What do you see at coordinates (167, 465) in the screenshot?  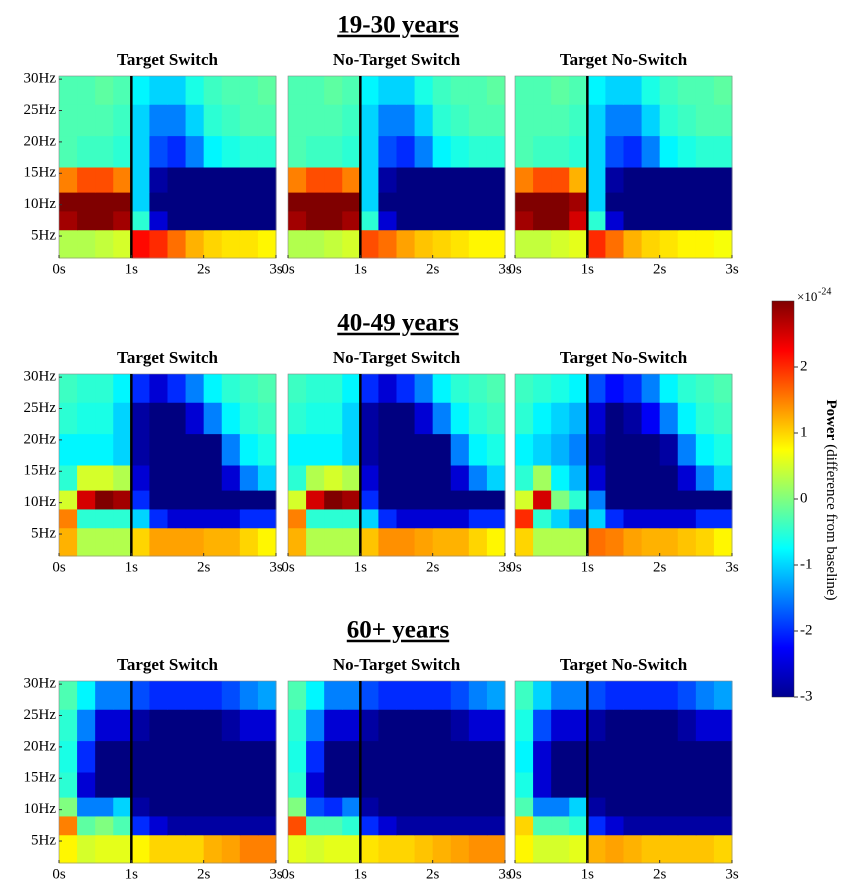 I see `plot-frame` at bounding box center [167, 465].